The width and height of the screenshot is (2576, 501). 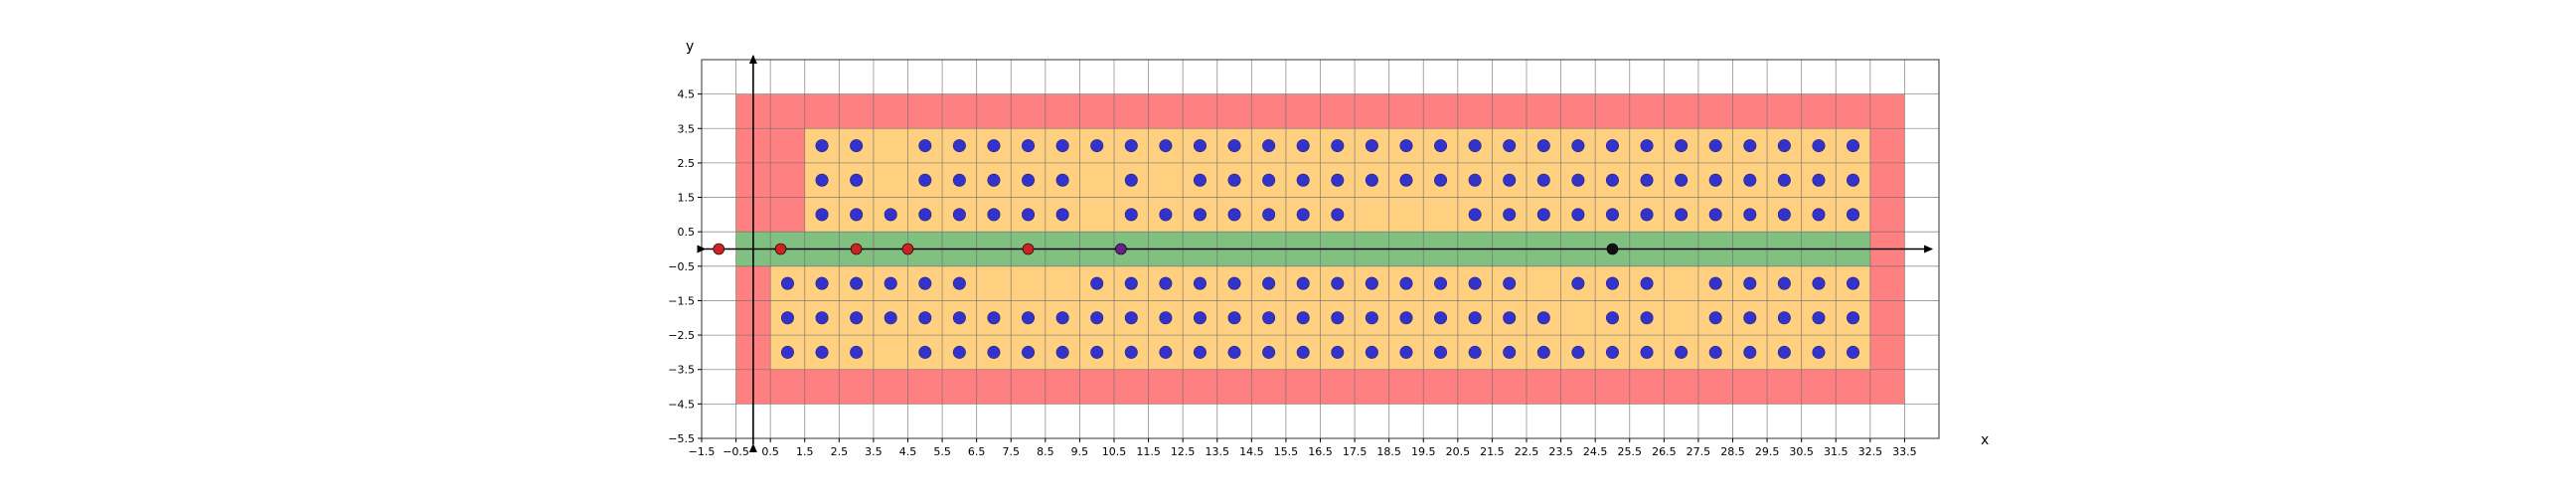 I want to click on x-tick-label: 28.5, so click(x=1732, y=451).